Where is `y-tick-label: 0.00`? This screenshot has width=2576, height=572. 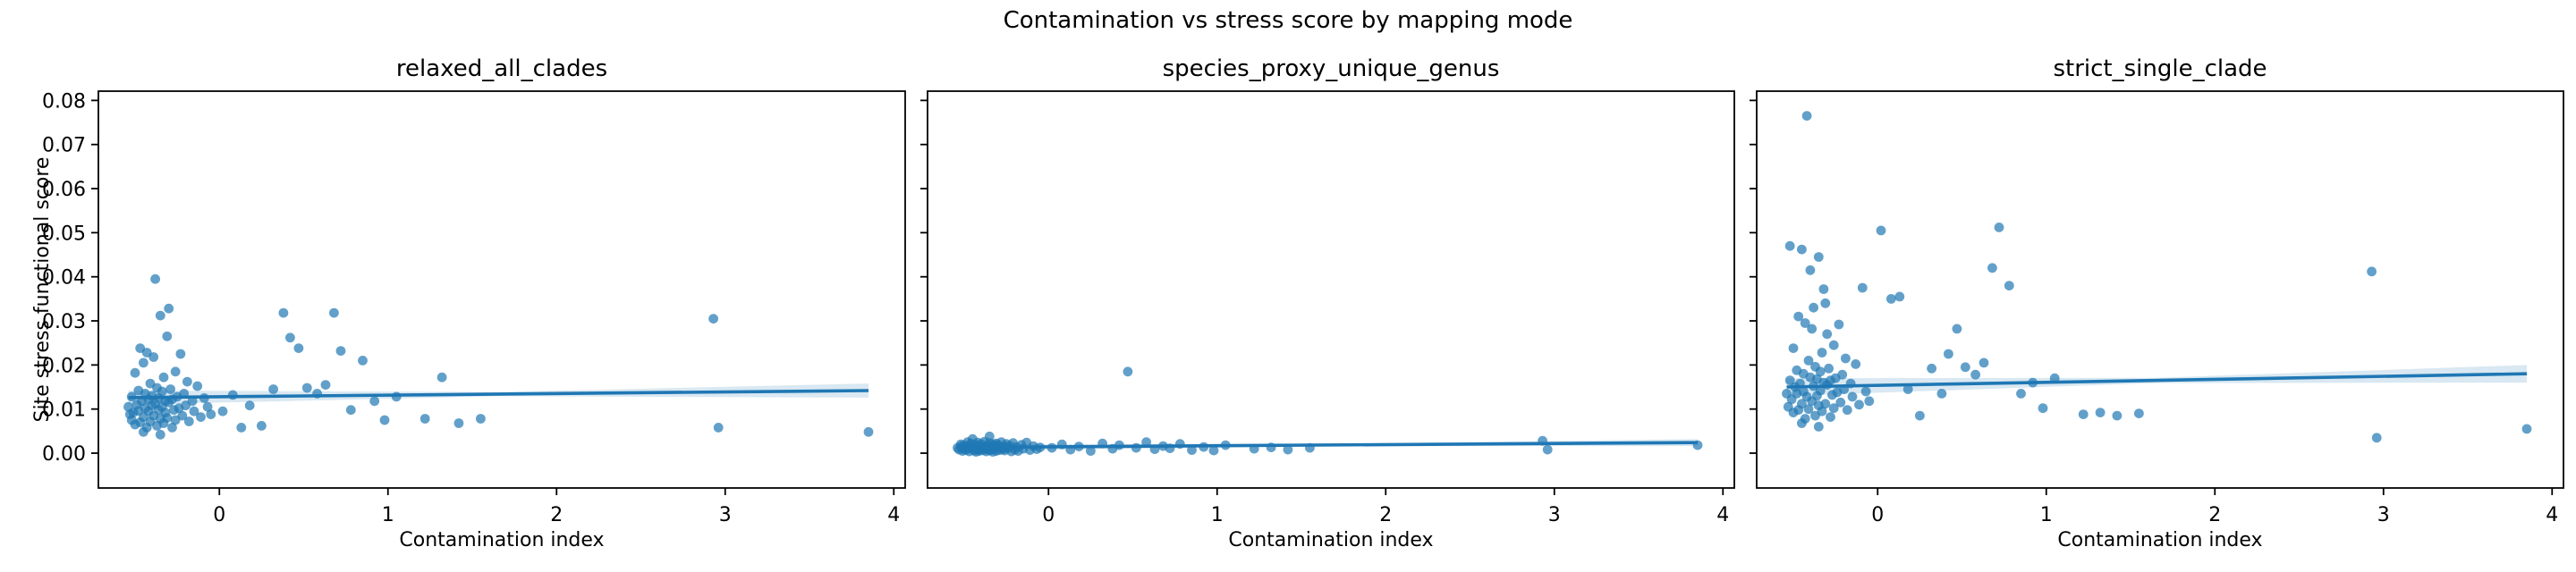 y-tick-label: 0.00 is located at coordinates (64, 455).